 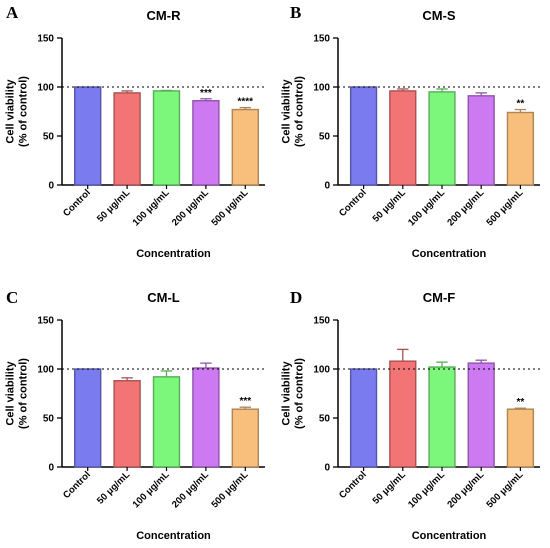 I want to click on chart-title: CM-F, so click(x=439, y=297).